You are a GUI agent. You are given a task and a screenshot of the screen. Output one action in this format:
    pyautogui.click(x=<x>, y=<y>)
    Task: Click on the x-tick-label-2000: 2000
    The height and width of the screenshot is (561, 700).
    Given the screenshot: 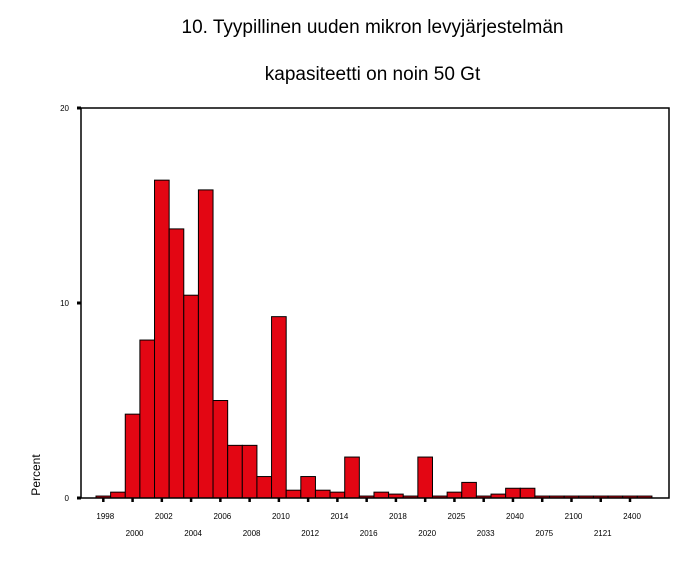 What is the action you would take?
    pyautogui.click(x=135, y=533)
    